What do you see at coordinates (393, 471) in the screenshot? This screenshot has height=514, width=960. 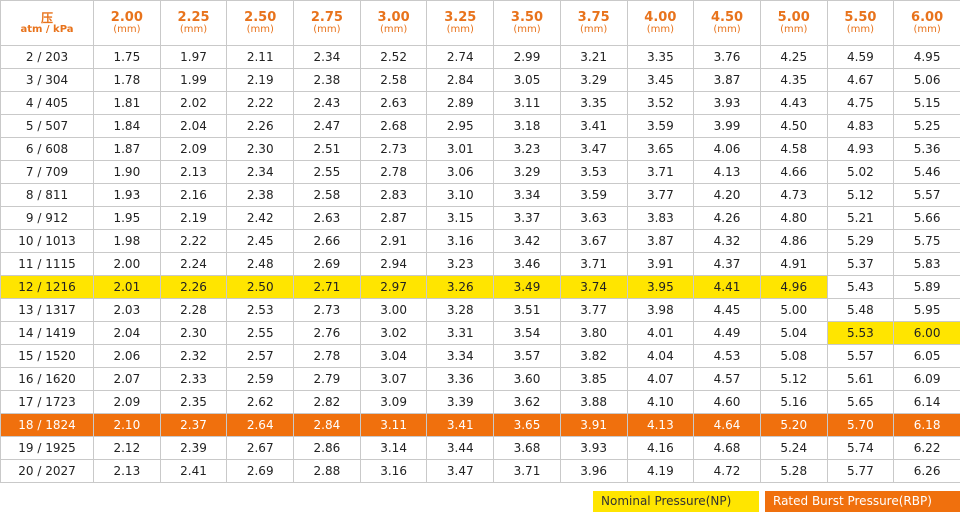 I see `diameter-cell: 3.16` at bounding box center [393, 471].